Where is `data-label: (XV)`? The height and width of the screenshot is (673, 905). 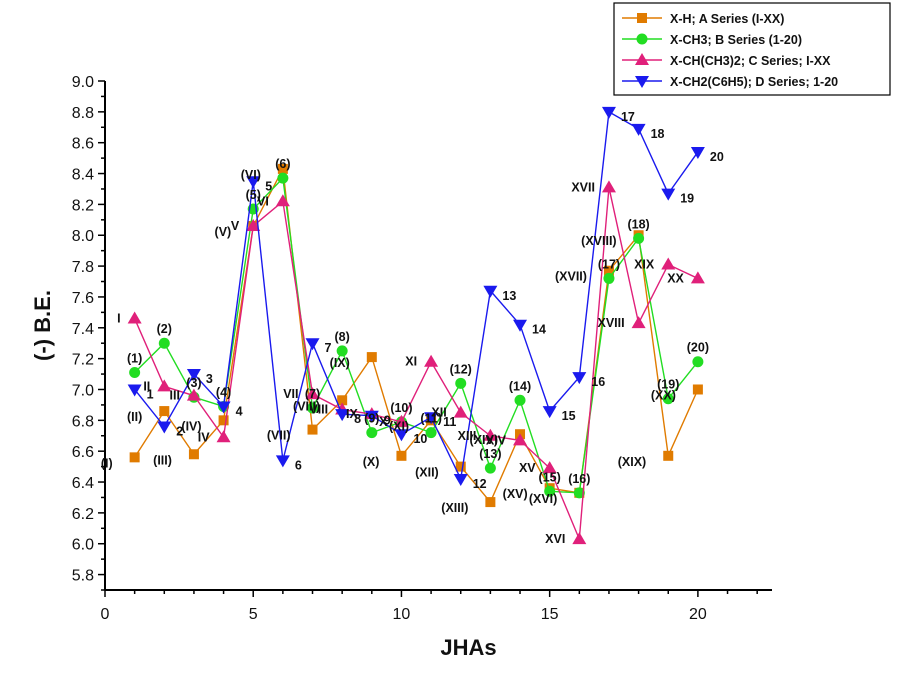
data-label: (XV) is located at coordinates (515, 494).